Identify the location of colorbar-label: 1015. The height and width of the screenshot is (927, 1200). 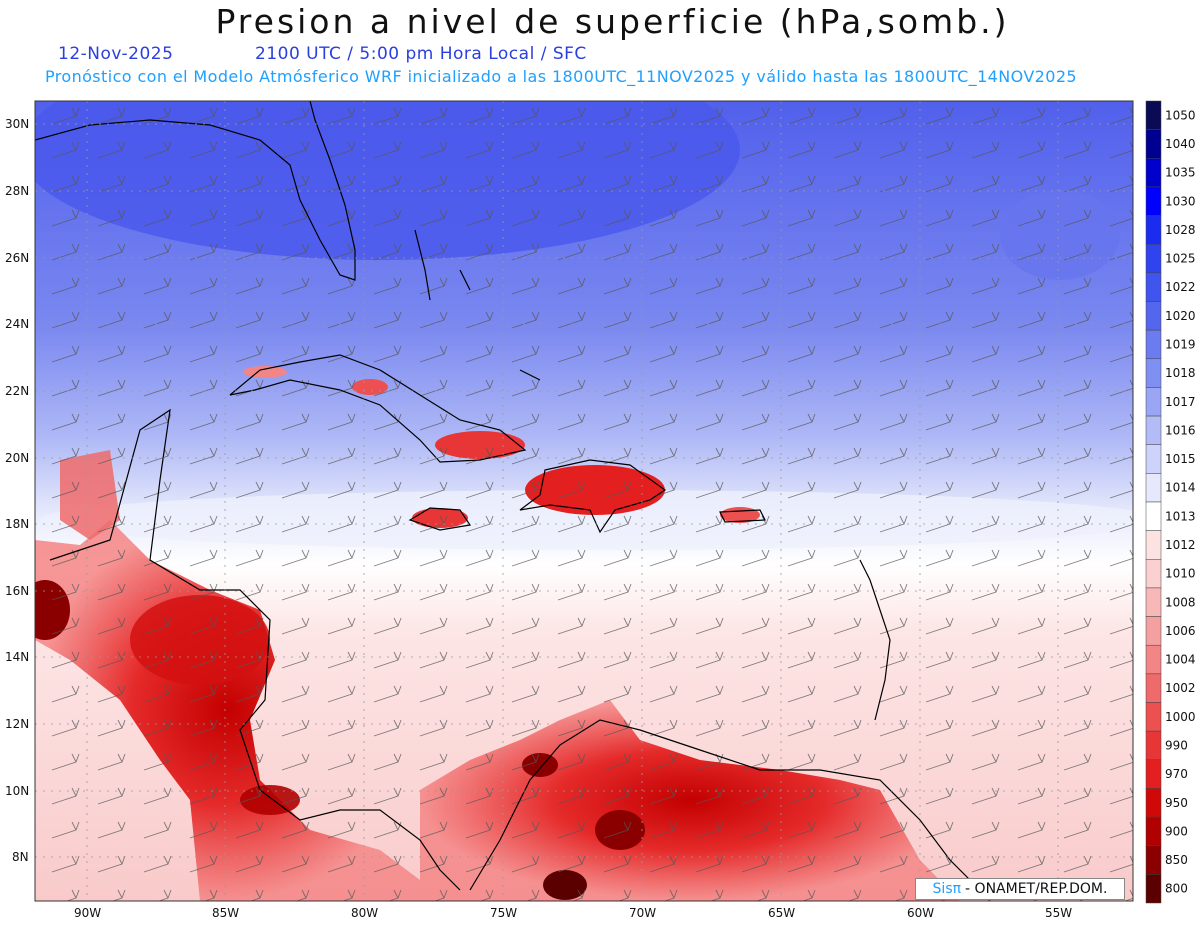
(1180, 459).